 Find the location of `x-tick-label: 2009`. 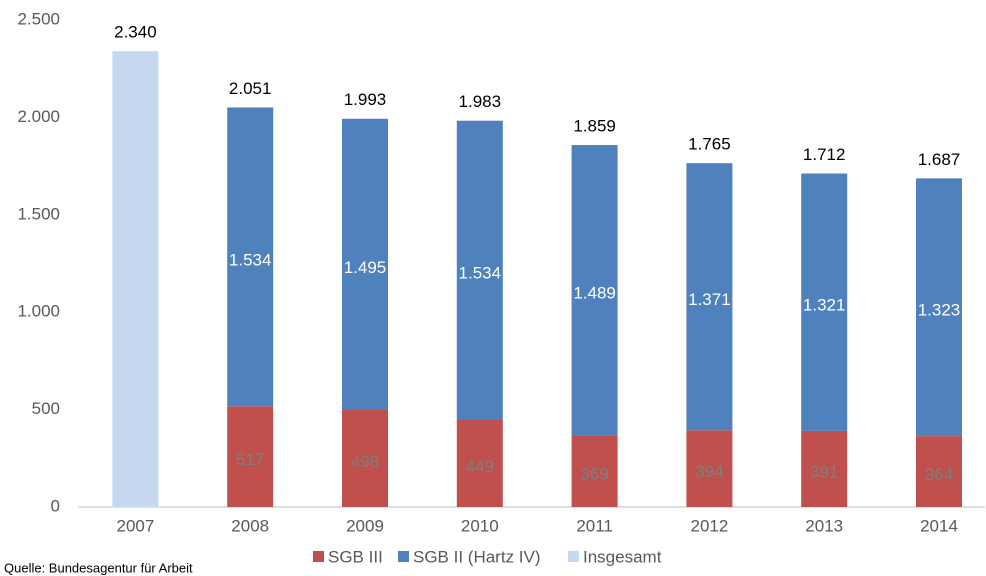

x-tick-label: 2009 is located at coordinates (365, 525).